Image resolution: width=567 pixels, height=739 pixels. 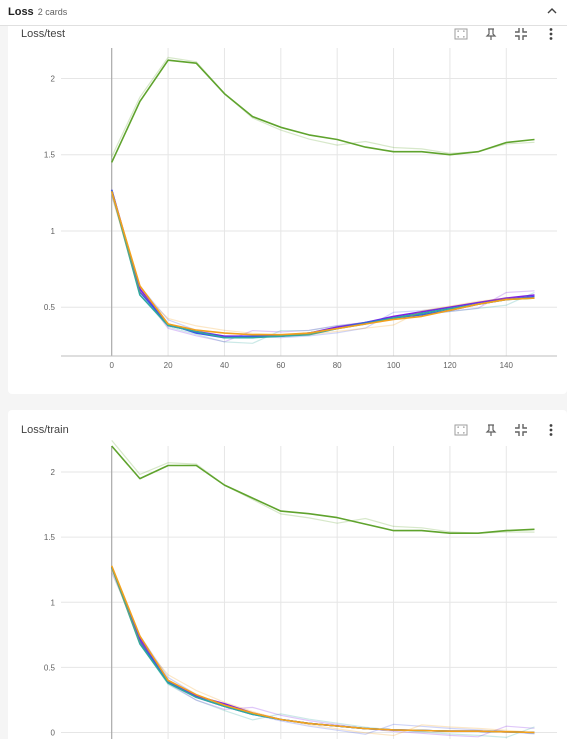 I want to click on x-tick-label: 60, so click(x=280, y=365).